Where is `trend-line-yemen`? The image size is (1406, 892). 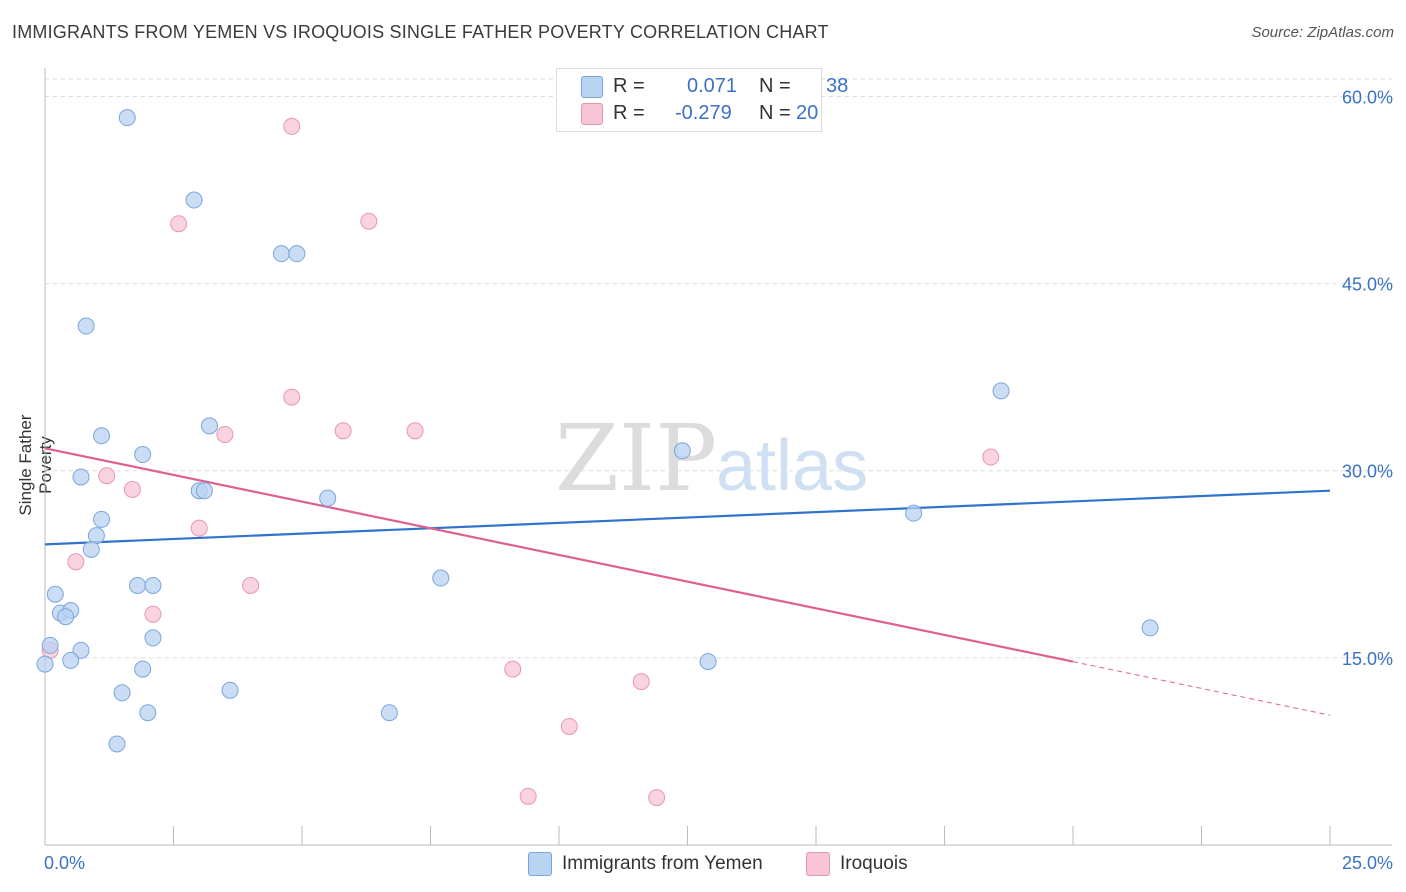 trend-line-yemen is located at coordinates (687, 517).